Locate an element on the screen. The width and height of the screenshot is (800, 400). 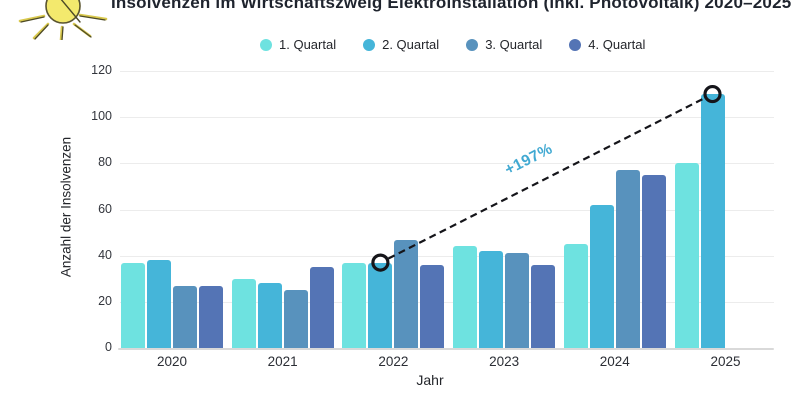
legend-label: 3. Quartal is located at coordinates (514, 44).